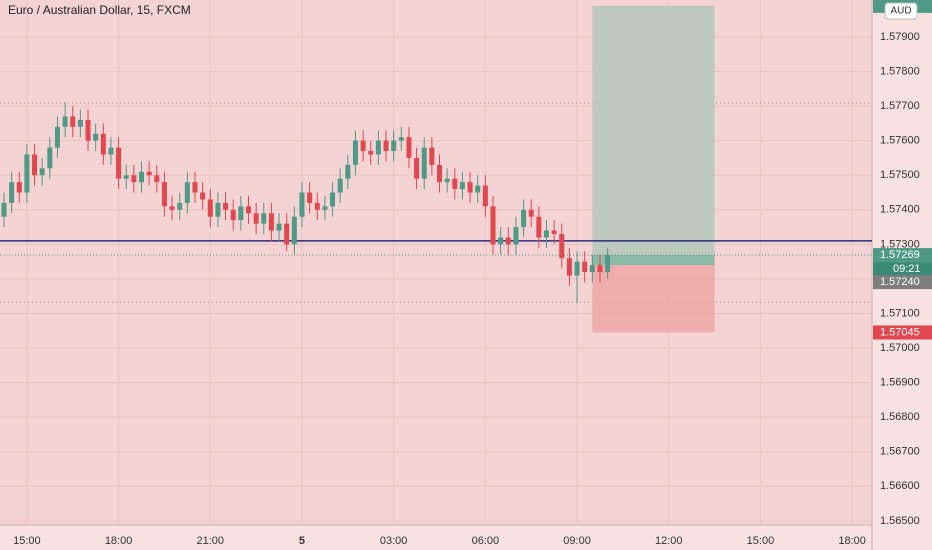  I want to click on target-zone, so click(653, 135).